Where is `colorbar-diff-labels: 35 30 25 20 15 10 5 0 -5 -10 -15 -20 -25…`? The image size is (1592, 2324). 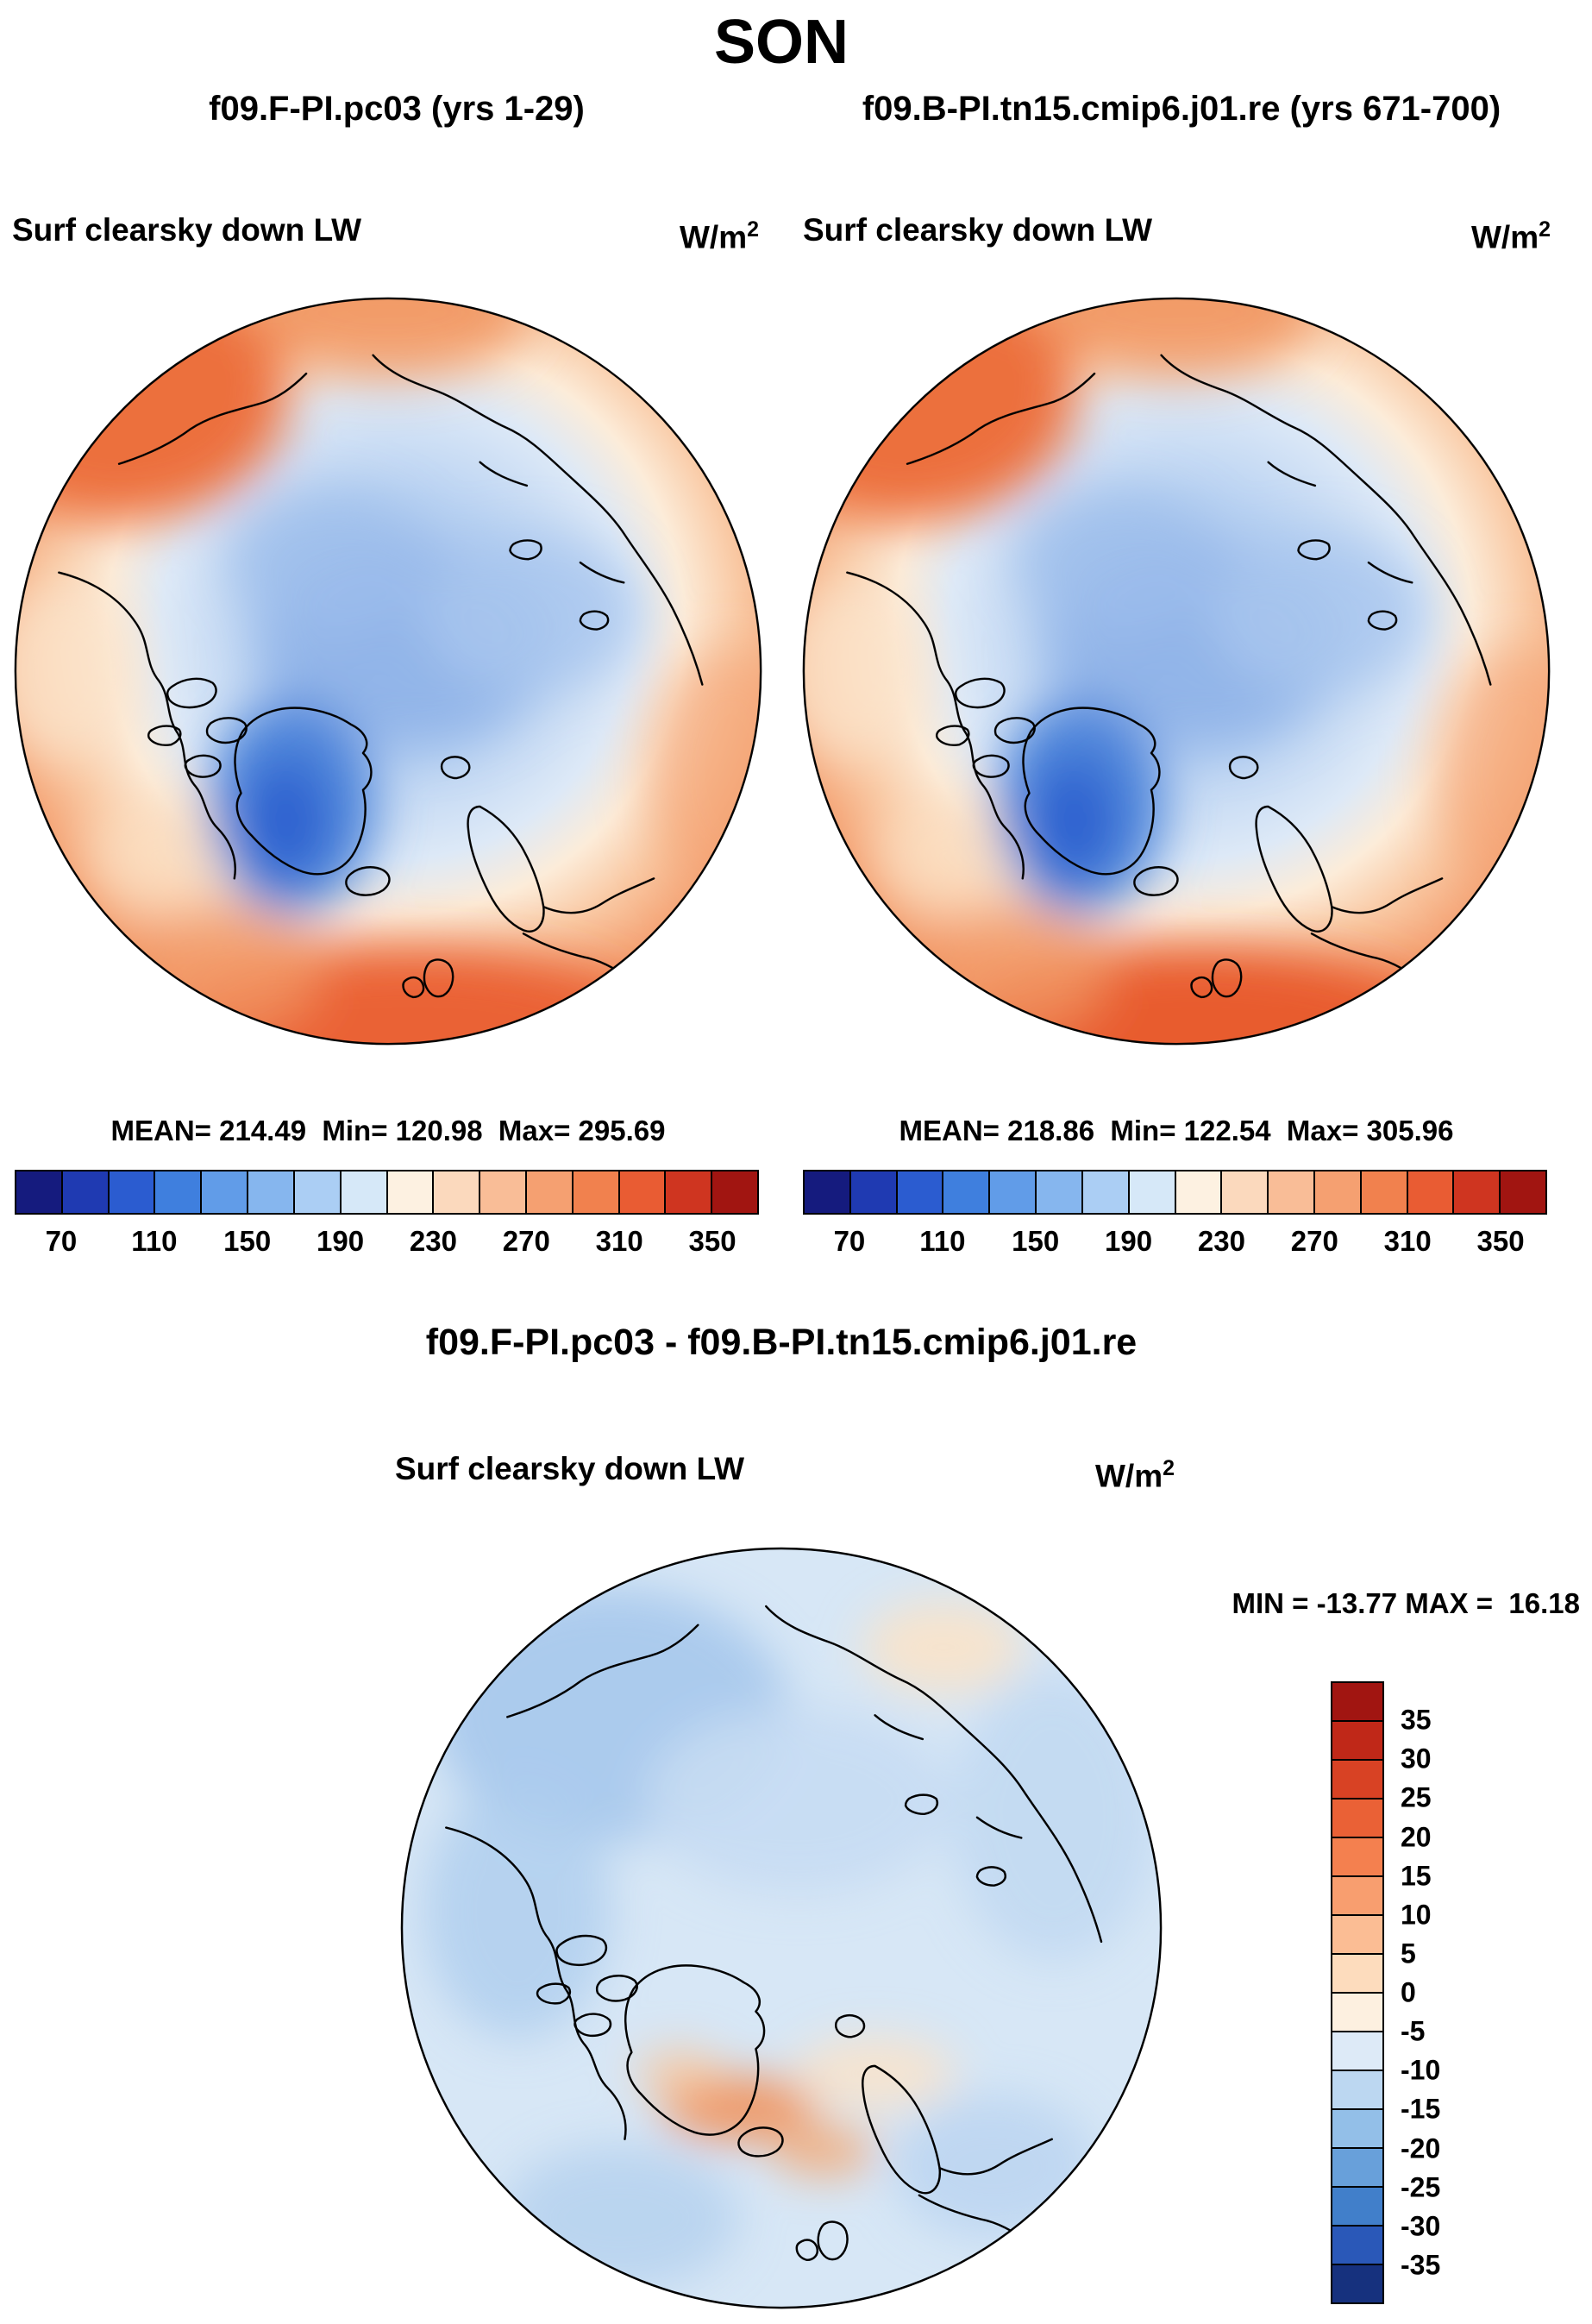 colorbar-diff-labels: 35 30 25 20 15 10 5 0 -5 -10 -15 -20 -25… is located at coordinates (1452, 1993).